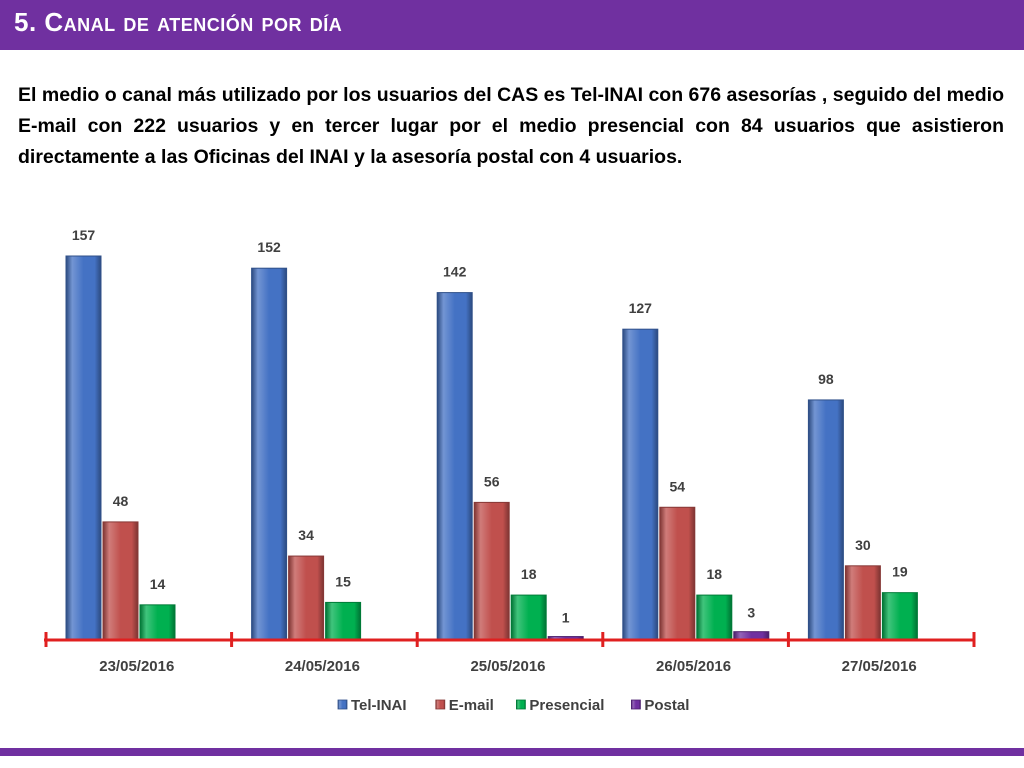 This screenshot has height=768, width=1024. What do you see at coordinates (566, 618) in the screenshot?
I see `data-label: 1` at bounding box center [566, 618].